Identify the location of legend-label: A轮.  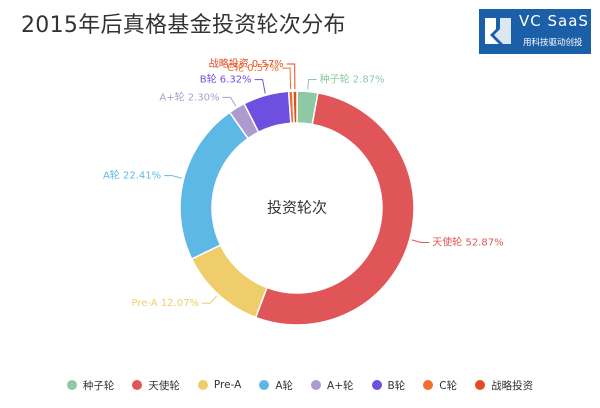
(284, 385).